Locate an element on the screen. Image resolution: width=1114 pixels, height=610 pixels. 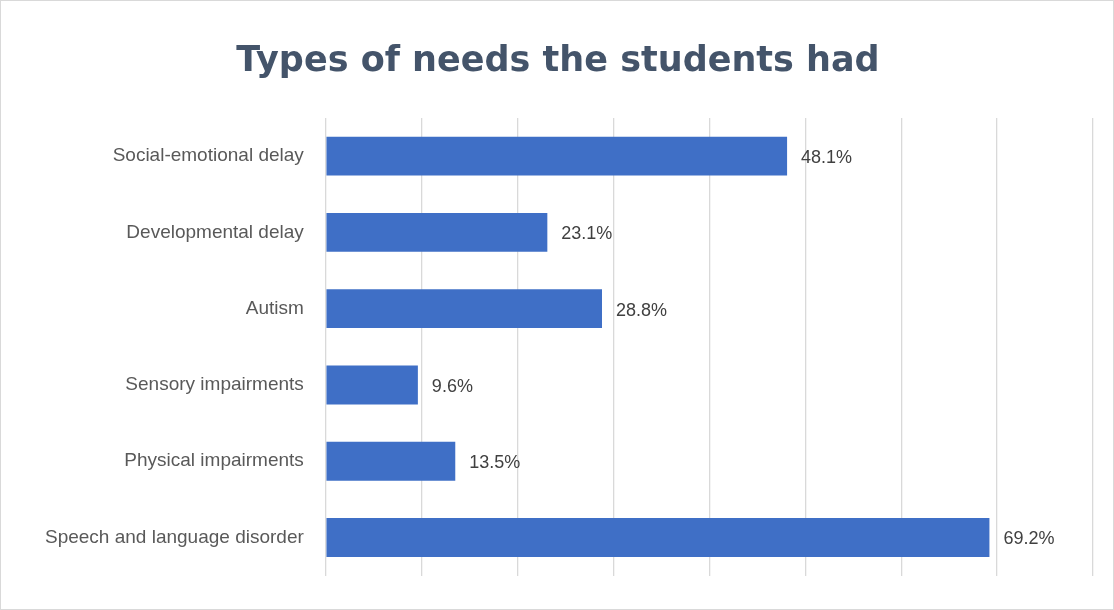
data-label: 9.6% is located at coordinates (452, 385).